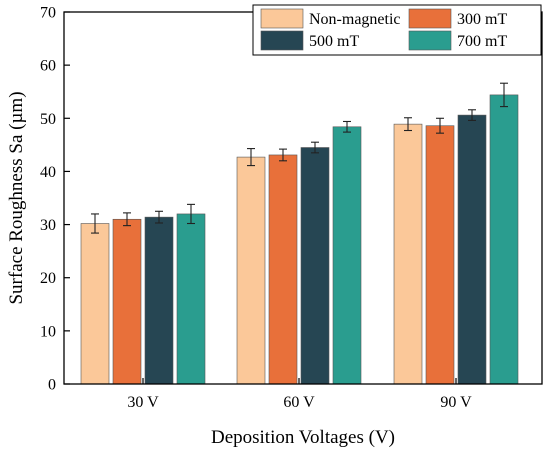 The width and height of the screenshot is (550, 451). Describe the element at coordinates (48, 13) in the screenshot. I see `y-tick-label: 70` at that location.